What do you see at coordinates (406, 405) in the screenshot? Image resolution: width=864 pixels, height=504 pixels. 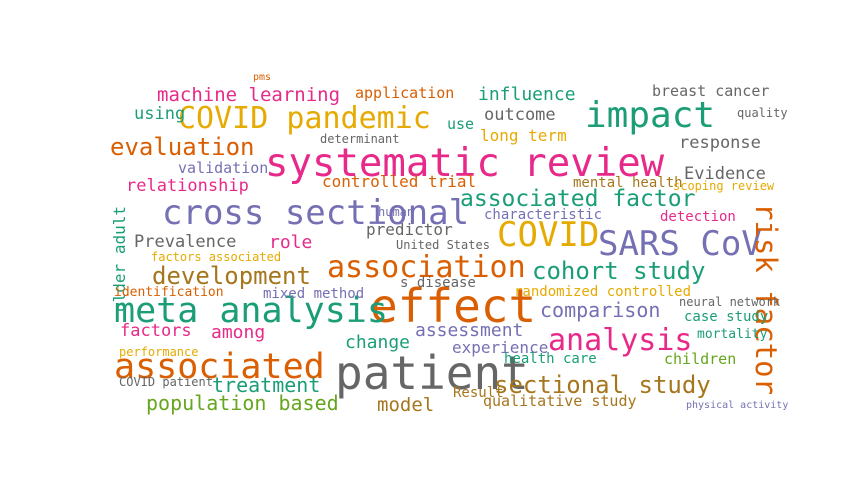 I see `word: model` at bounding box center [406, 405].